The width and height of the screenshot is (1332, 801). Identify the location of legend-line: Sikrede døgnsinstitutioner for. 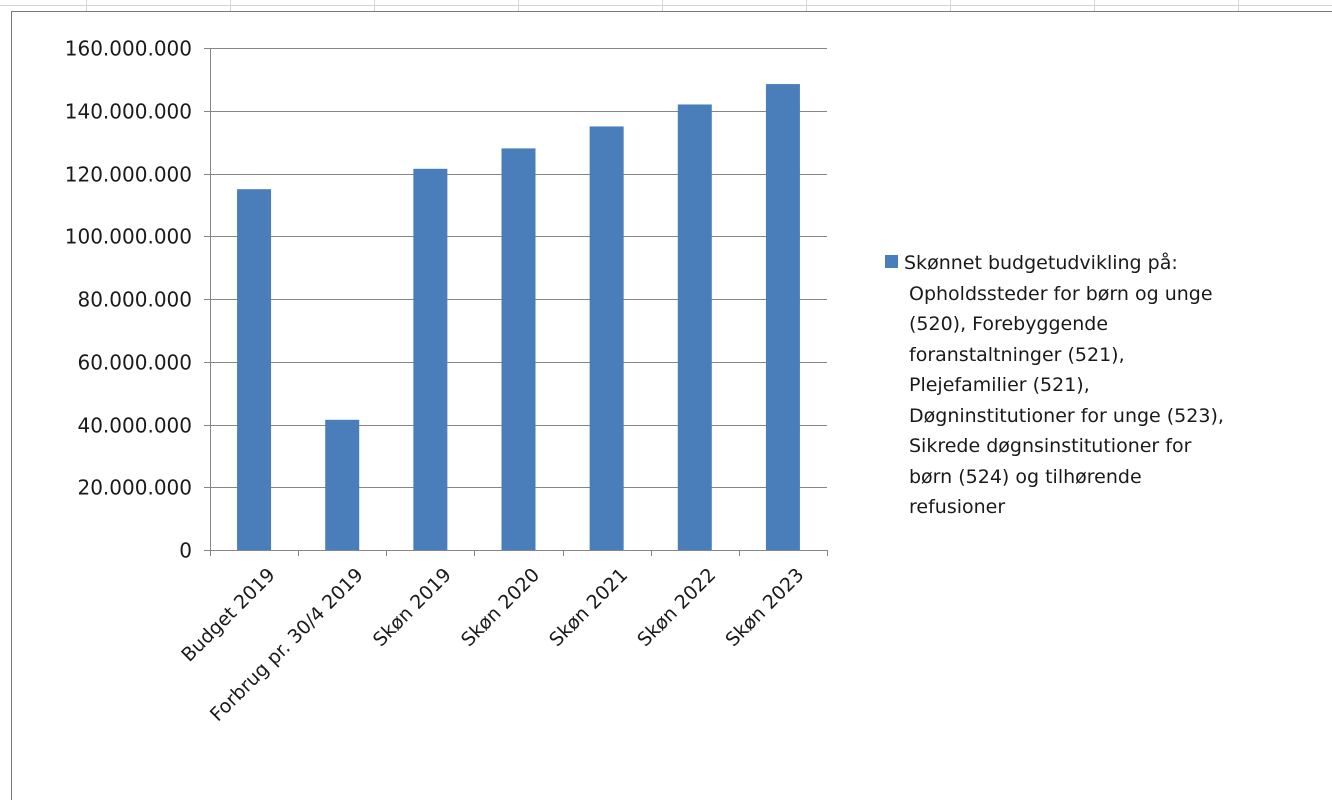
(1050, 446).